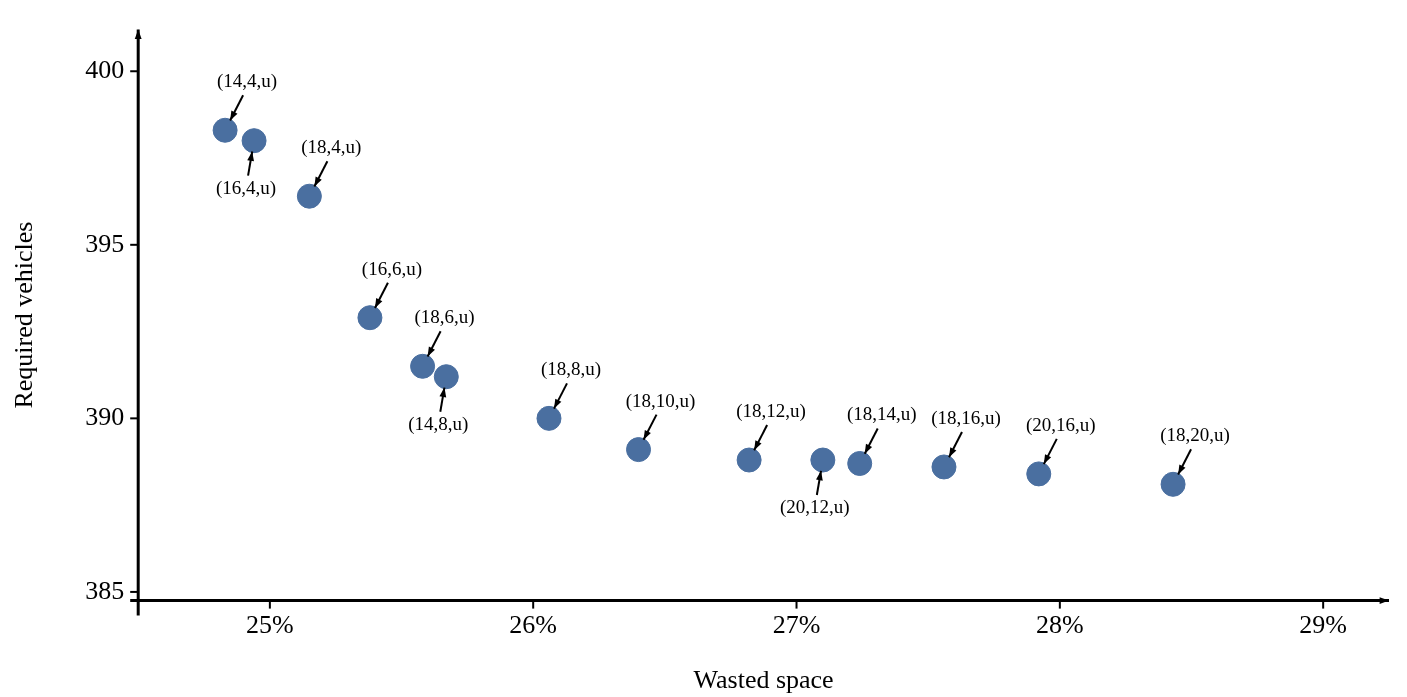 The image size is (1407, 697). Describe the element at coordinates (444, 317) in the screenshot. I see `annotation: (18,6,u)` at that location.